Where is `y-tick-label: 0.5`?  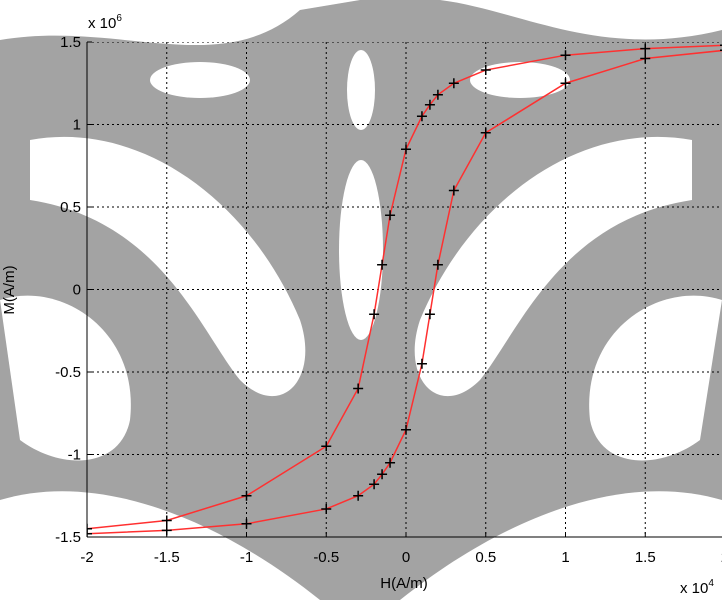
y-tick-label: 0.5 is located at coordinates (70, 207).